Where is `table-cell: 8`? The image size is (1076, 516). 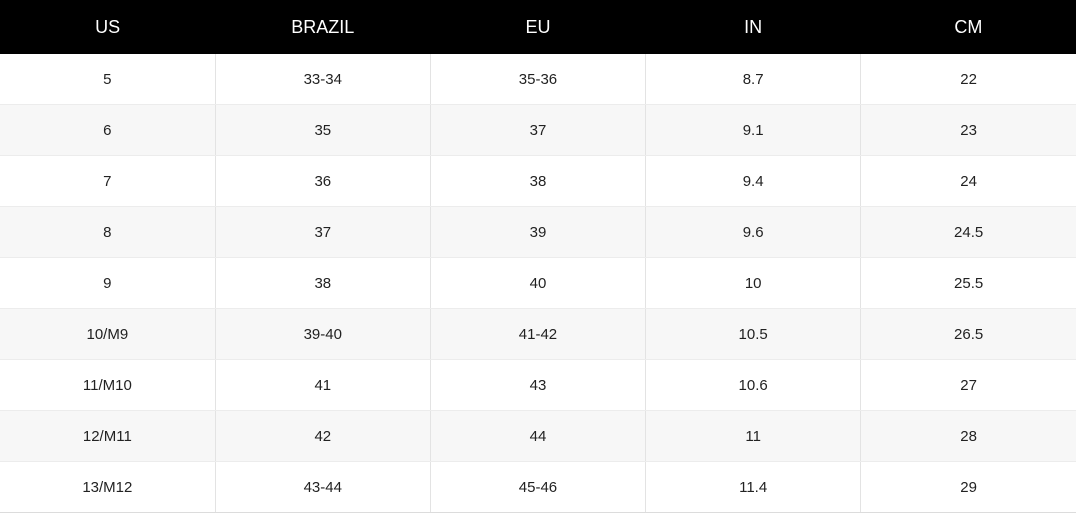
table-cell: 8 is located at coordinates (108, 232).